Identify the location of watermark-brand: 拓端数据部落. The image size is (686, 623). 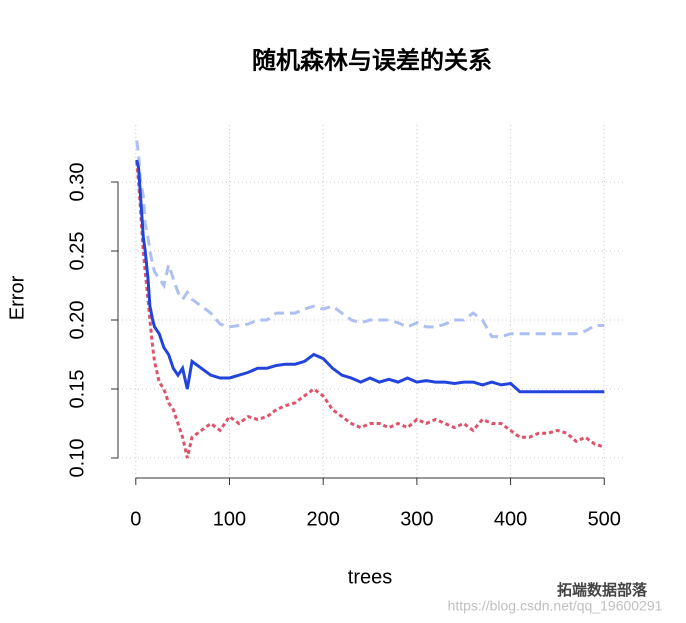
(602, 590).